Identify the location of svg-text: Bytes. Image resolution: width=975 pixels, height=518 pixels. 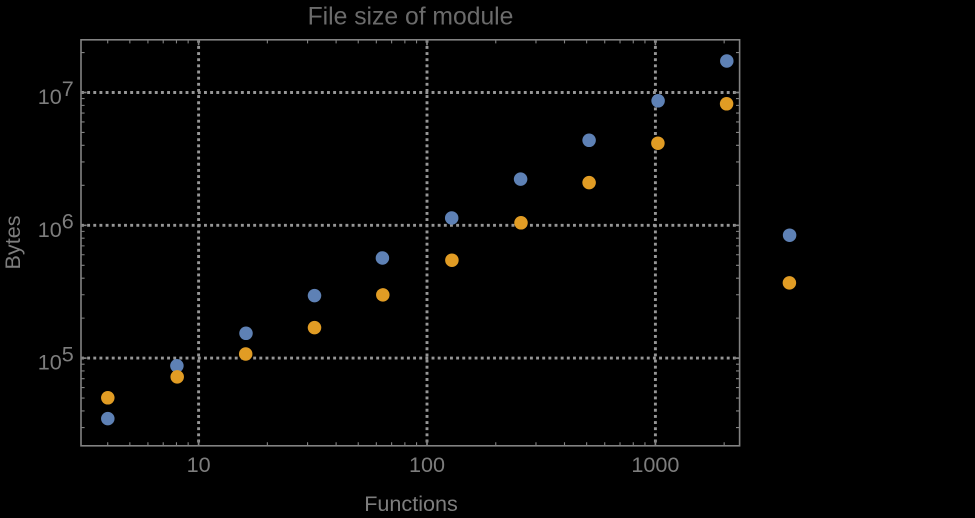
(12, 242).